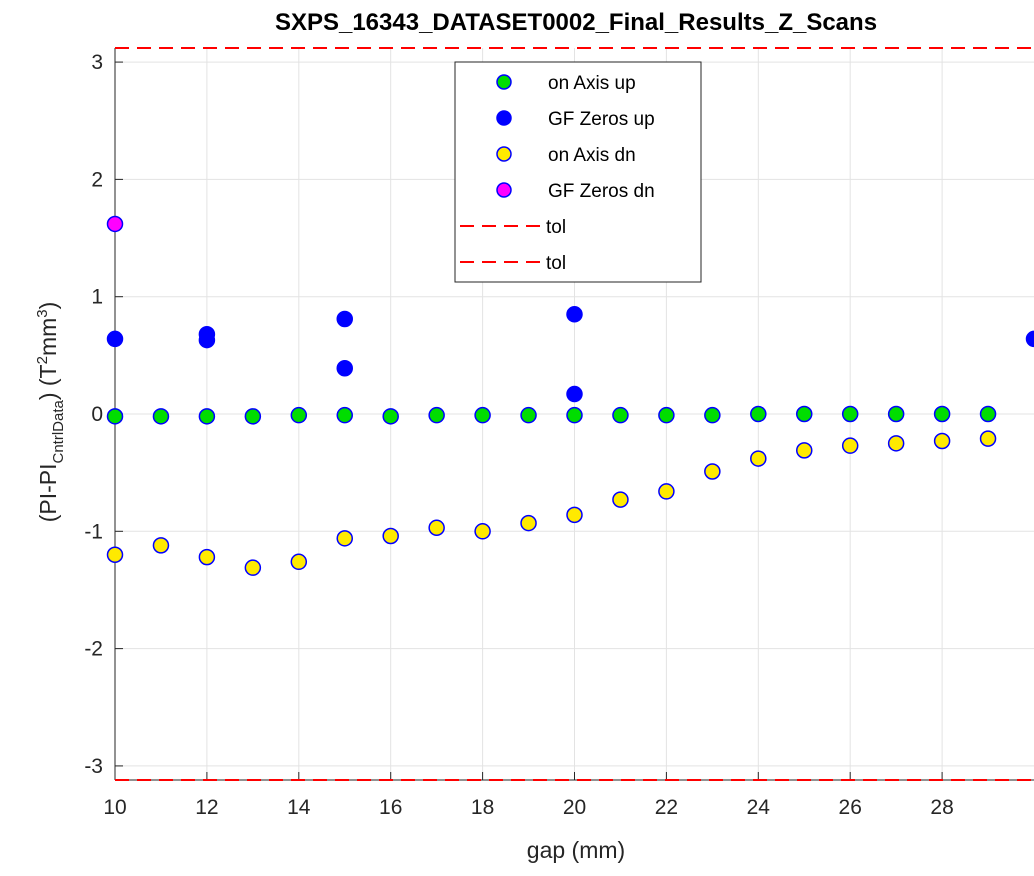 The image size is (1034, 876). What do you see at coordinates (58, 432) in the screenshot?
I see `y-axis-label-subscript: CntrlData` at bounding box center [58, 432].